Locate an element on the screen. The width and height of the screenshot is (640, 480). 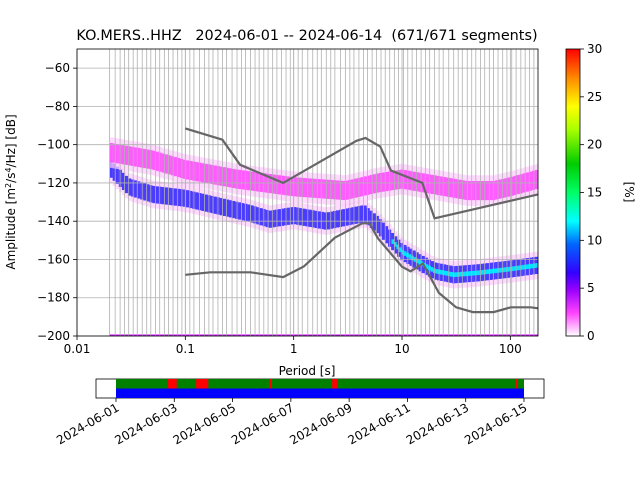
timeline-tick-label: 2024-06-11 is located at coordinates (379, 423).